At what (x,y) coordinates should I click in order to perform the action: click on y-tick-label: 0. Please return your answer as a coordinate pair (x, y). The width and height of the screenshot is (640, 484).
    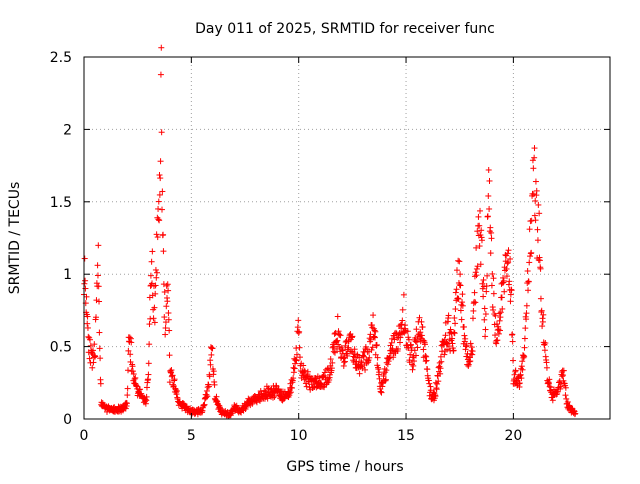
    Looking at the image, I should click on (67, 420).